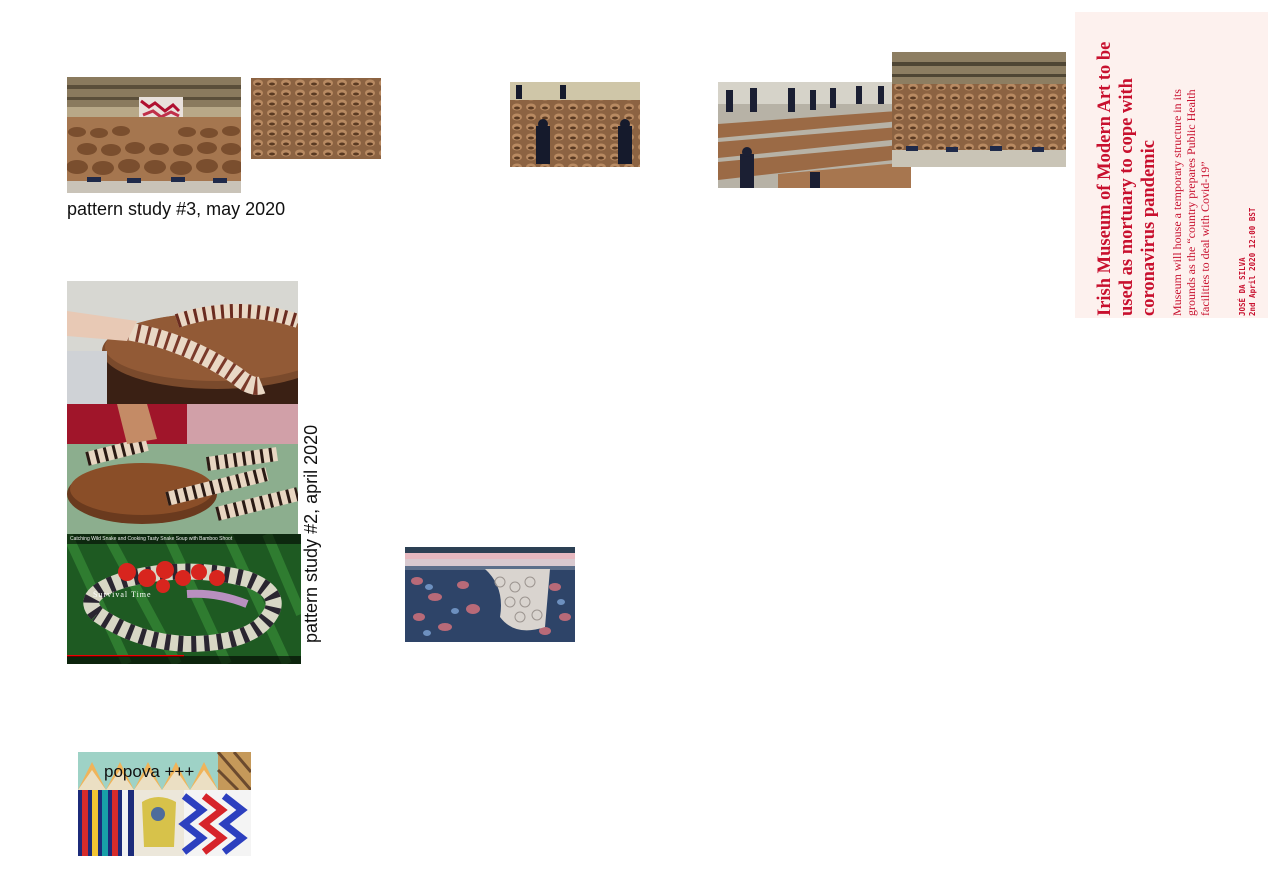  I want to click on article-byline: JOSÉ DA SILVA 2nd April 2020 12:00 BST, so click(1248, 261).